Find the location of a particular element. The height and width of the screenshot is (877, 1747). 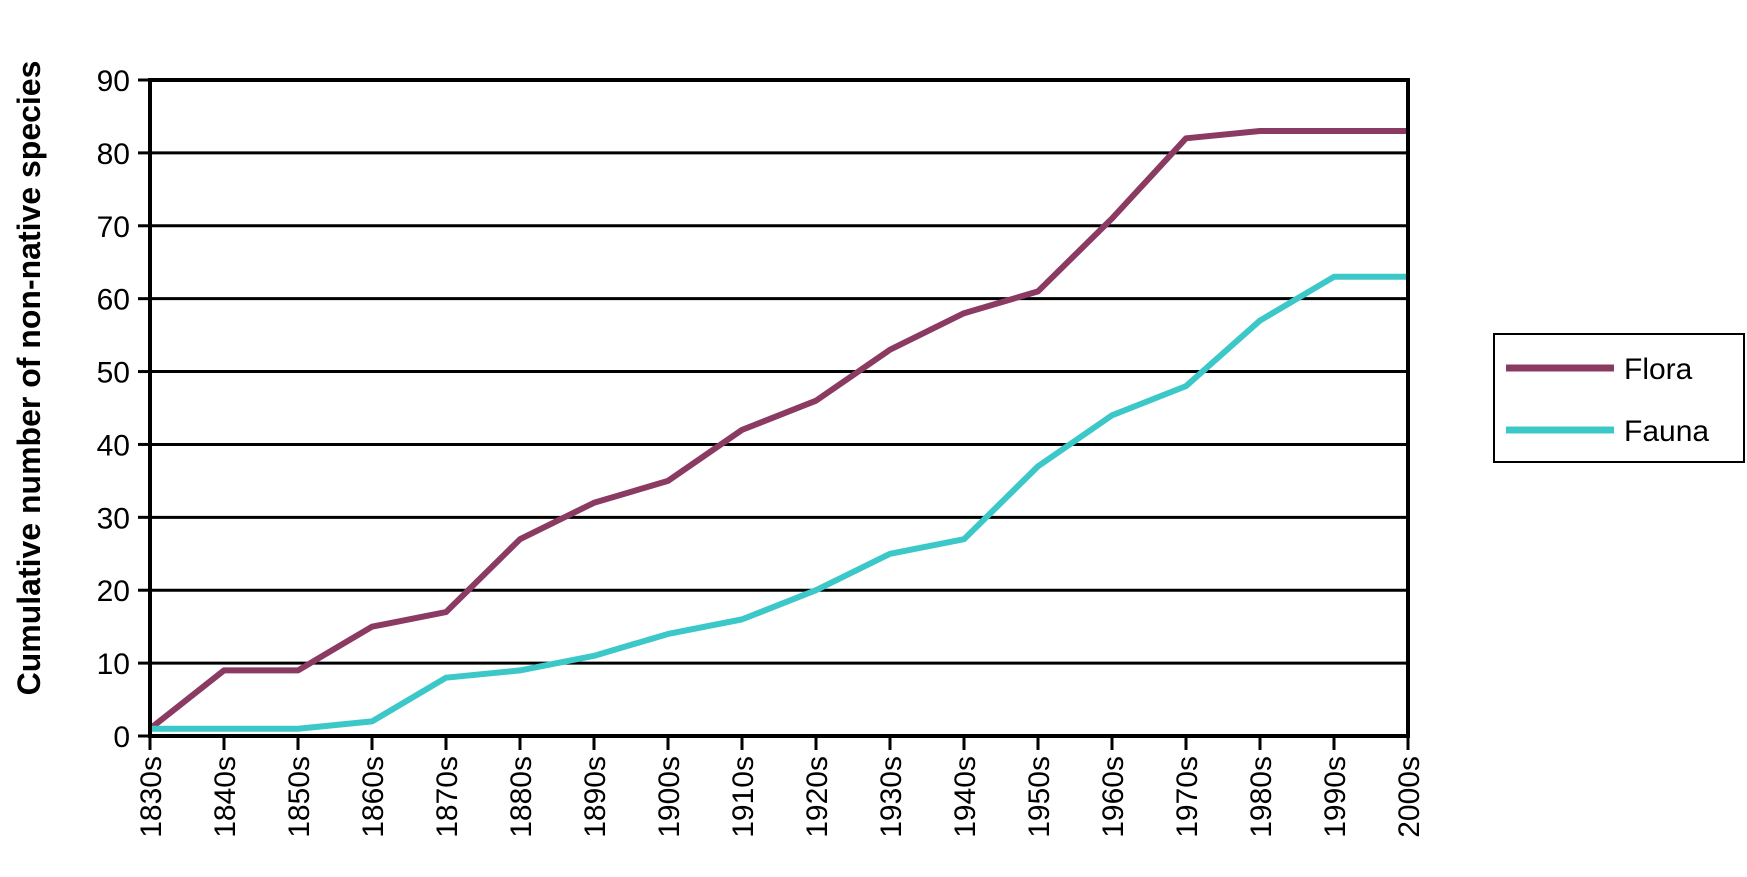

y-tick-label-10: 10 is located at coordinates (113, 664).